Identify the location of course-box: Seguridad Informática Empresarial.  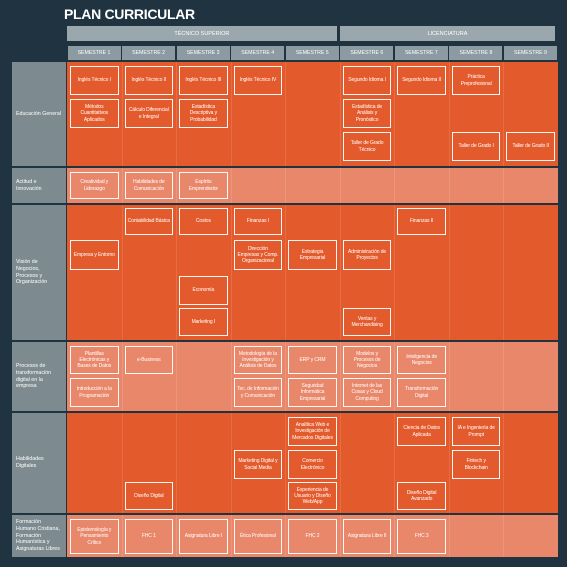
(312, 392).